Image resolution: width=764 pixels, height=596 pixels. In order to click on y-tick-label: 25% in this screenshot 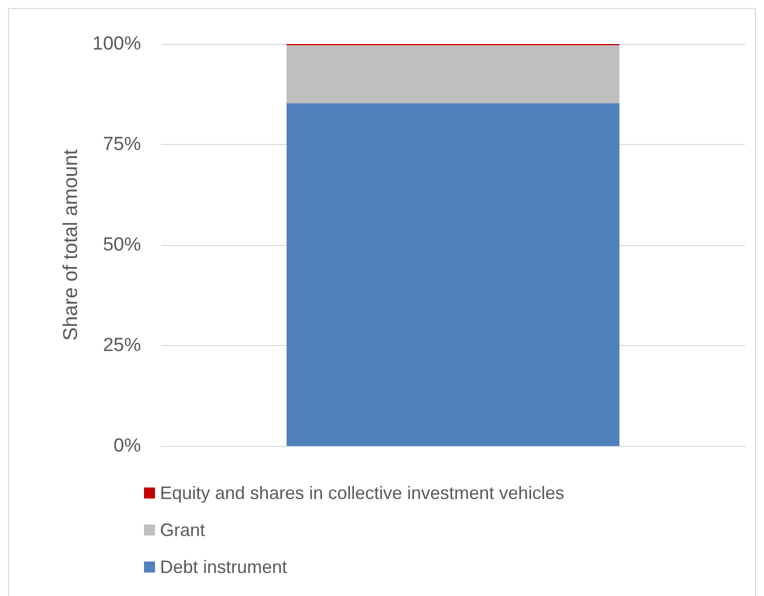, I will do `click(122, 345)`.